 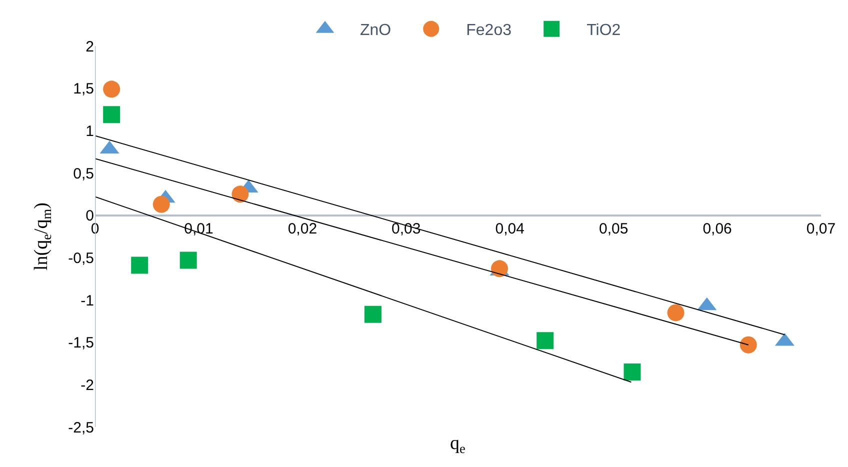 I want to click on legend-label: Fe2o3, so click(x=489, y=31).